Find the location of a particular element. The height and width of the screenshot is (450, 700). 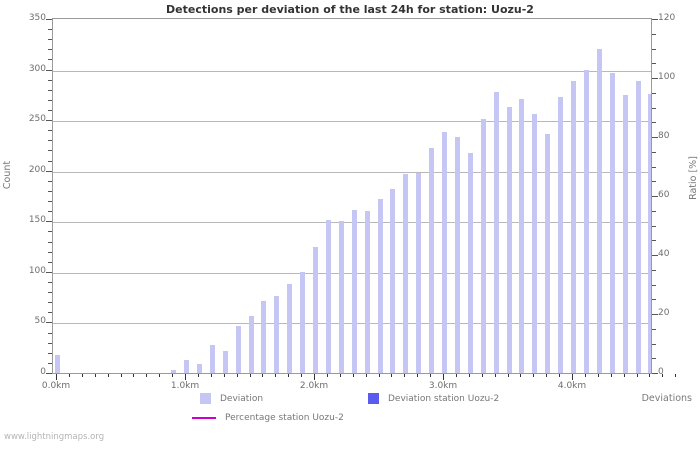

gridline is located at coordinates (352, 172).